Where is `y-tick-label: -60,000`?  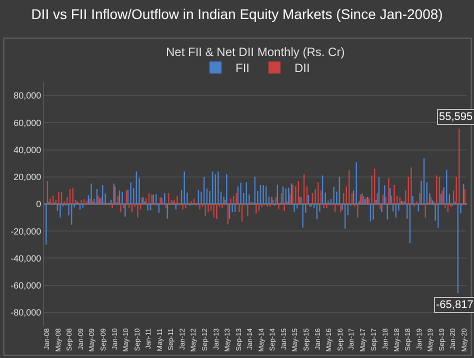 y-tick-label: -60,000 is located at coordinates (26, 285).